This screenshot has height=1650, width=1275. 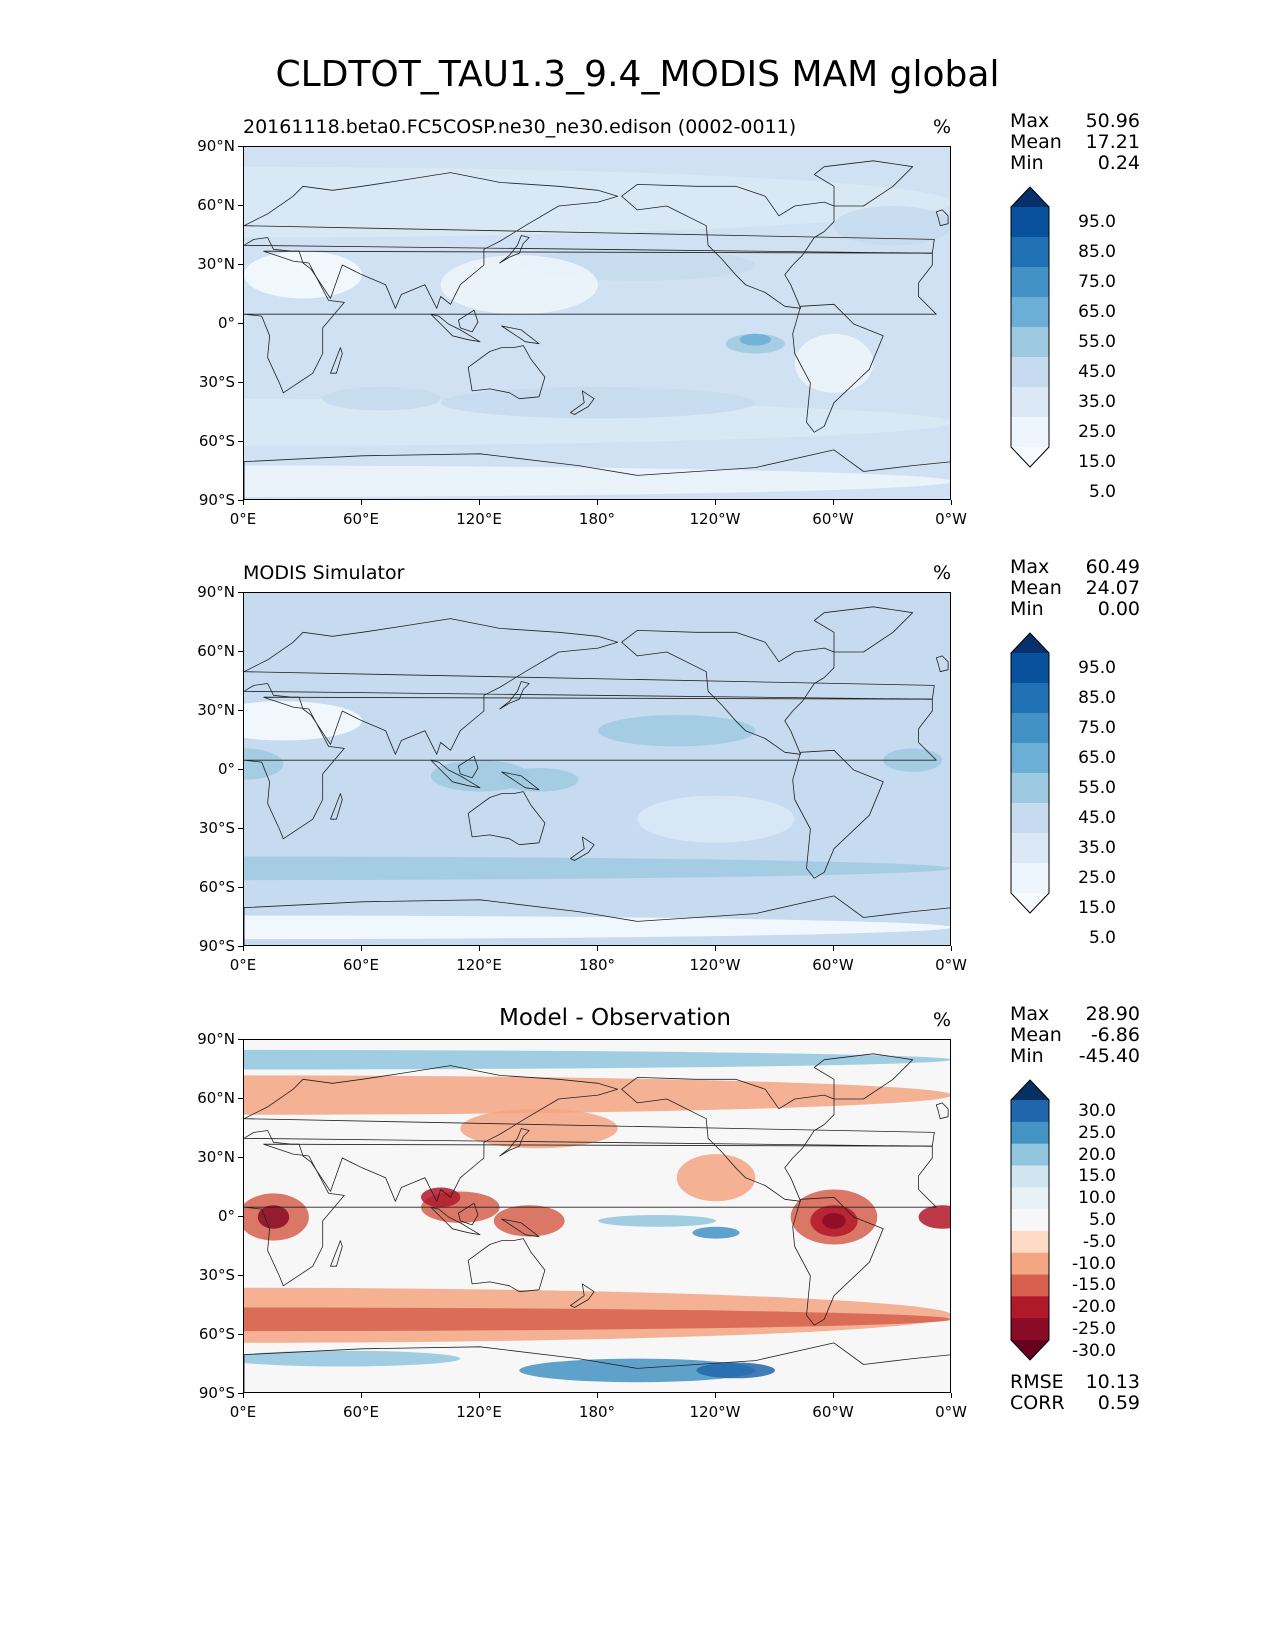 I want to click on lat-tick-label: 30°N, so click(x=216, y=264).